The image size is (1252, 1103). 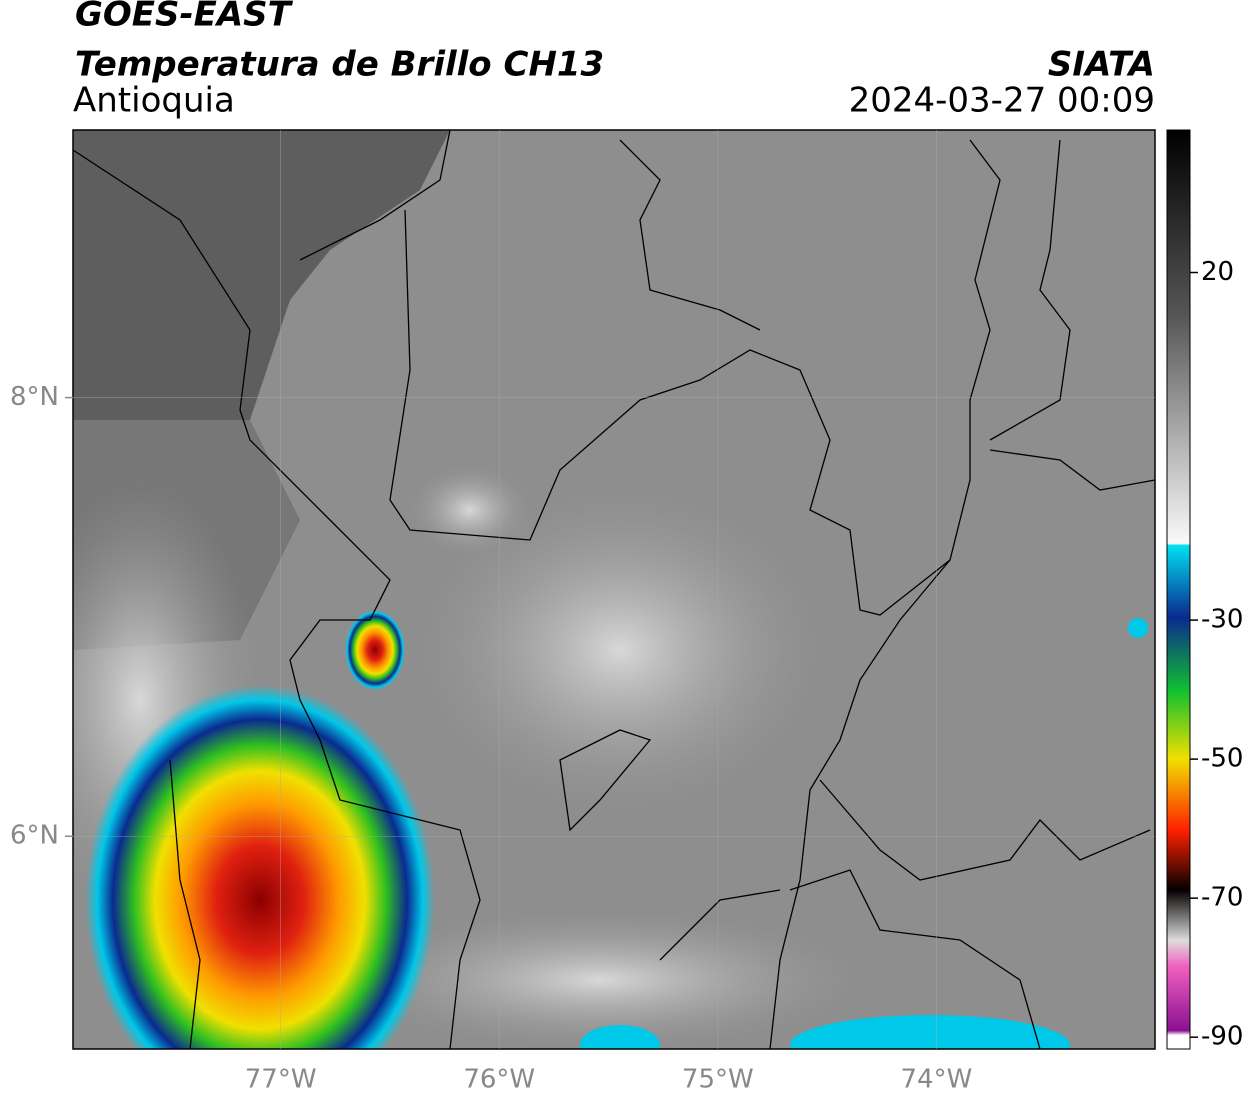 What do you see at coordinates (1002, 101) in the screenshot?
I see `timestamp: 2024-03-27 00:09` at bounding box center [1002, 101].